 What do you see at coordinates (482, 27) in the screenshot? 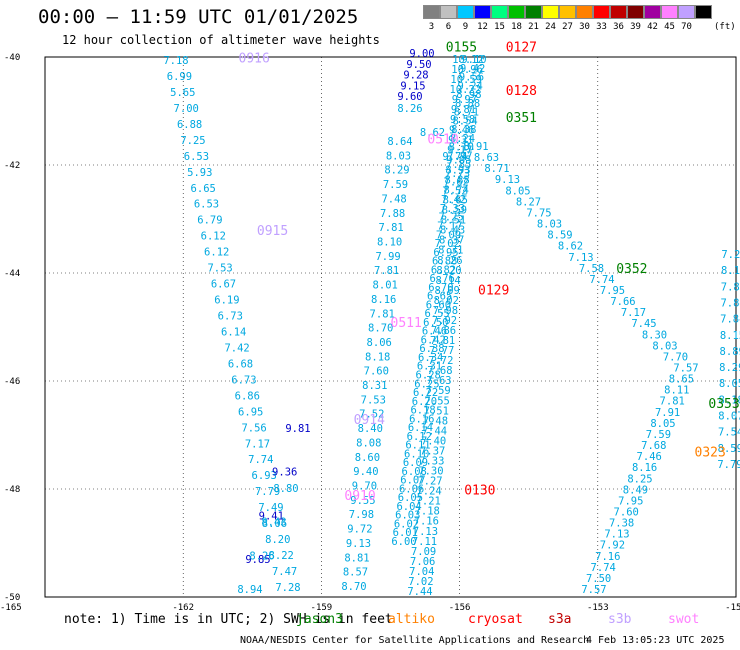
I see `color-scale-label: 12` at bounding box center [482, 27].